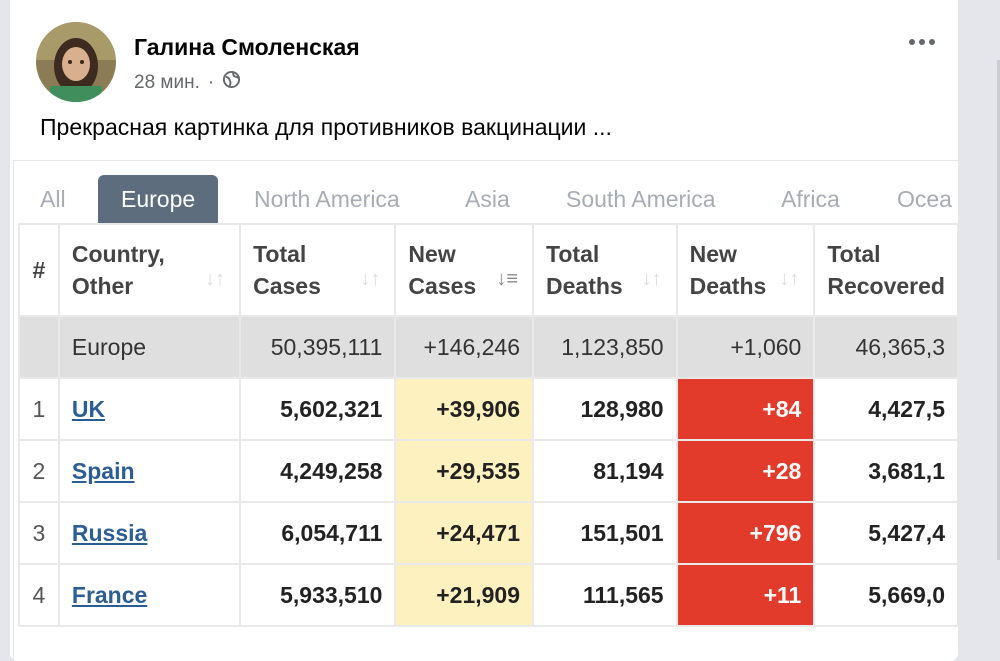  I want to click on header-new-cases-line2: Cases, so click(442, 286).